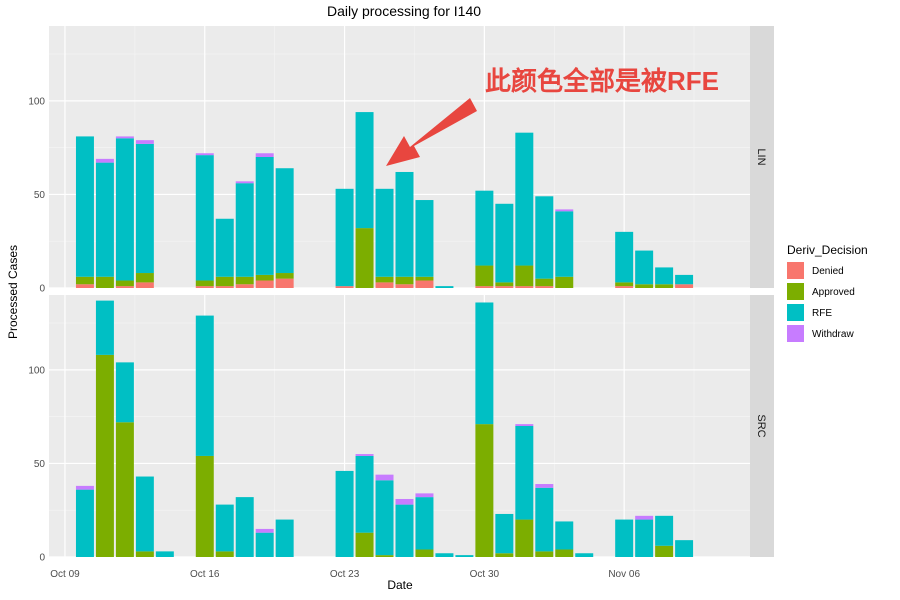 The image size is (900, 600). What do you see at coordinates (205, 574) in the screenshot?
I see `x-tick-label: Oct 16` at bounding box center [205, 574].